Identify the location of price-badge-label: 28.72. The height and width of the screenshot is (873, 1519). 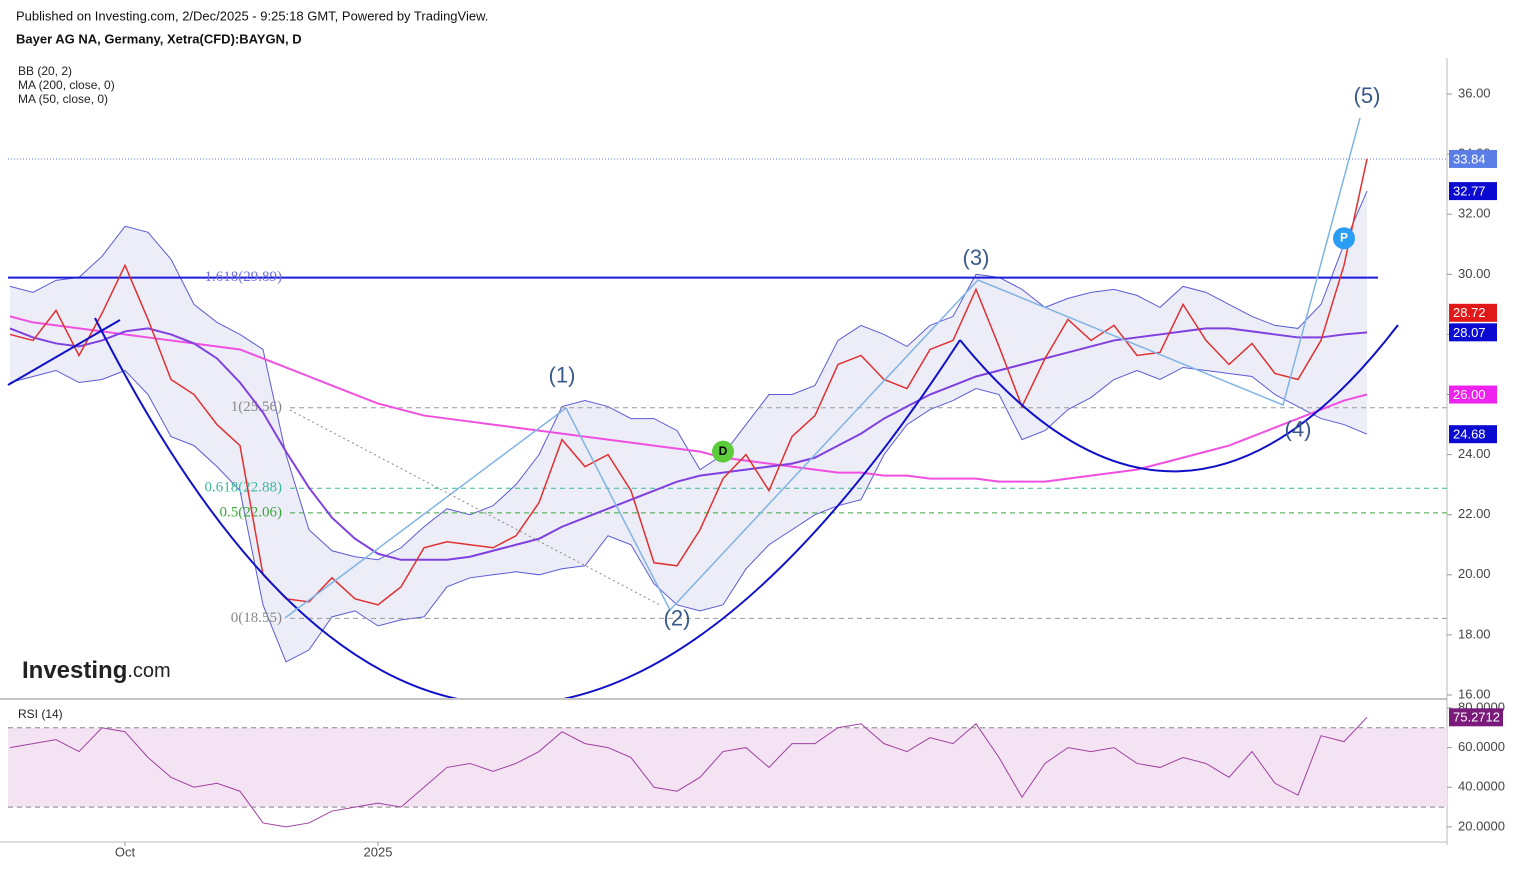
(1469, 312).